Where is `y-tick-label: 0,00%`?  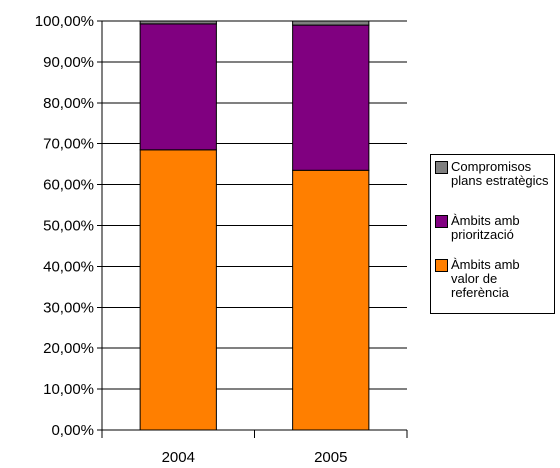
y-tick-label: 0,00% is located at coordinates (72, 430).